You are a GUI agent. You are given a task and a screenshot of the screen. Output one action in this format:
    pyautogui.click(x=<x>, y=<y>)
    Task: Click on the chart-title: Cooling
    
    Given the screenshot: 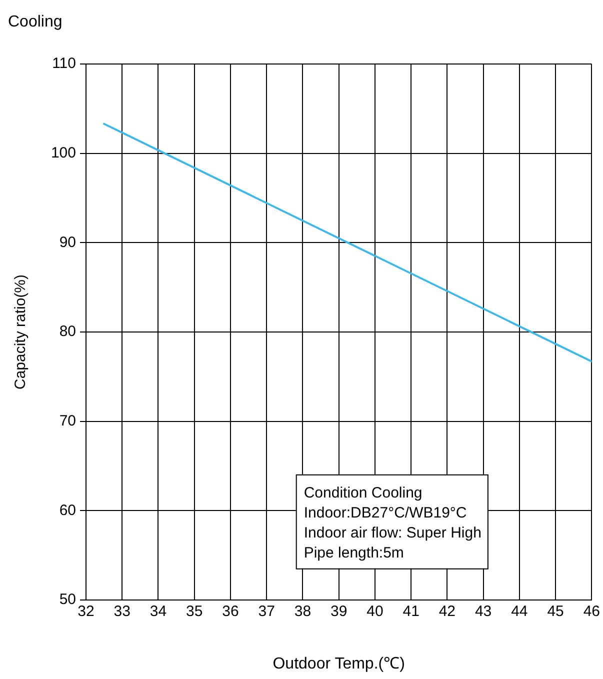 What is the action you would take?
    pyautogui.click(x=35, y=21)
    